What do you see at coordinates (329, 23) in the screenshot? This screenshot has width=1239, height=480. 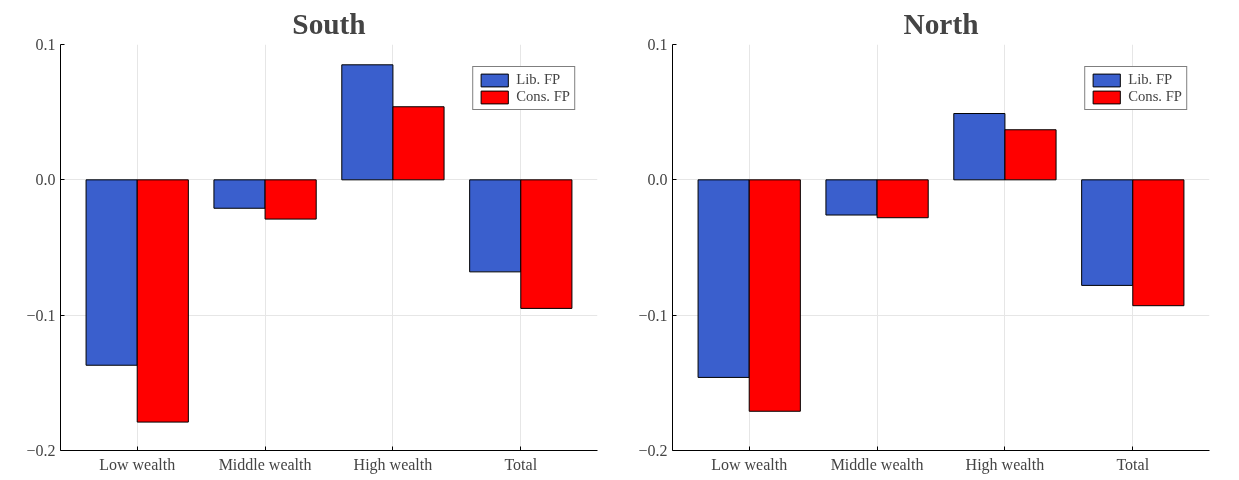 I see `chart-title: South` at bounding box center [329, 23].